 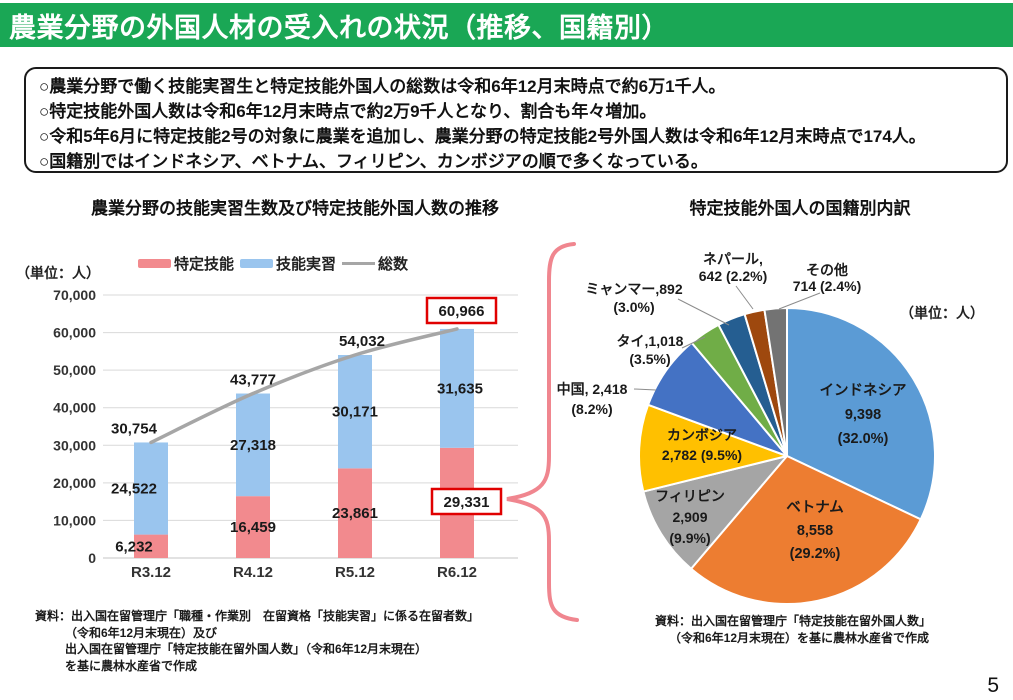 What do you see at coordinates (131, 665) in the screenshot?
I see `source-left-line-4: を基に農林水産省で作成` at bounding box center [131, 665].